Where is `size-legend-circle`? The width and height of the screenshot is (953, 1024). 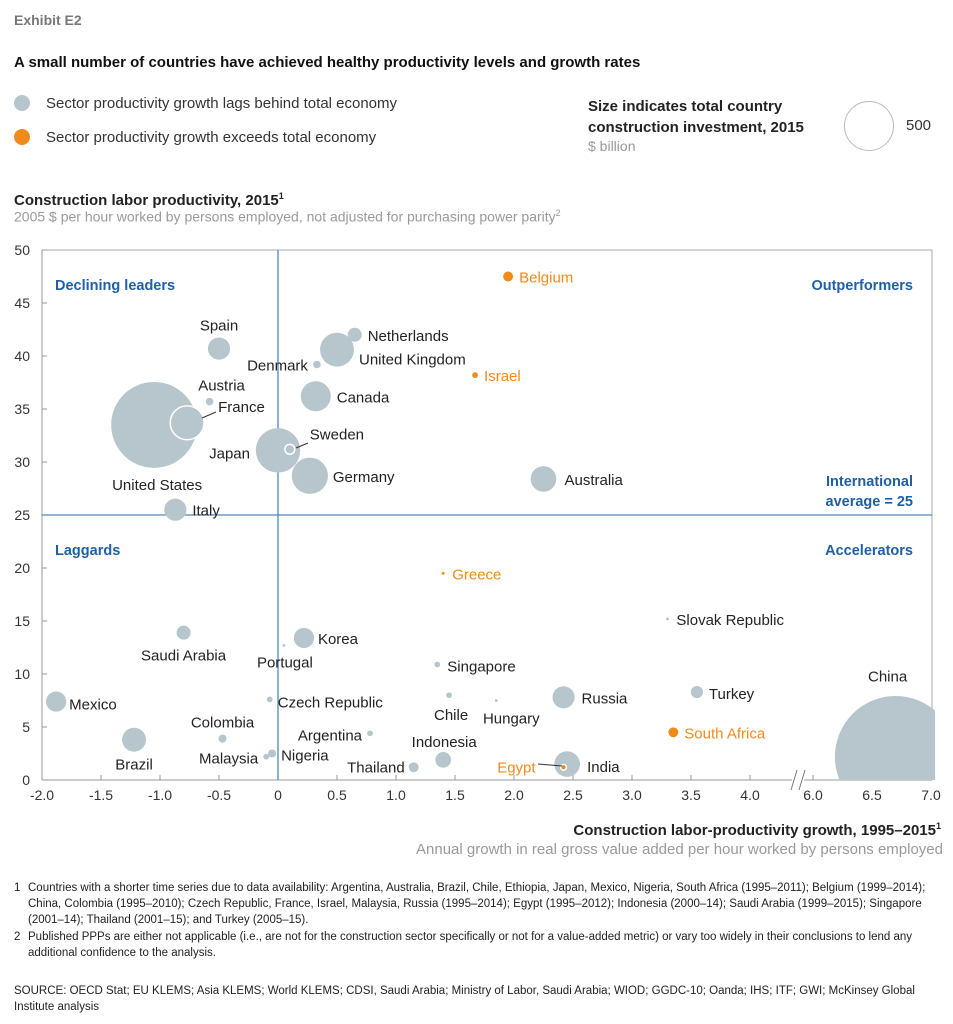
size-legend-circle is located at coordinates (869, 126).